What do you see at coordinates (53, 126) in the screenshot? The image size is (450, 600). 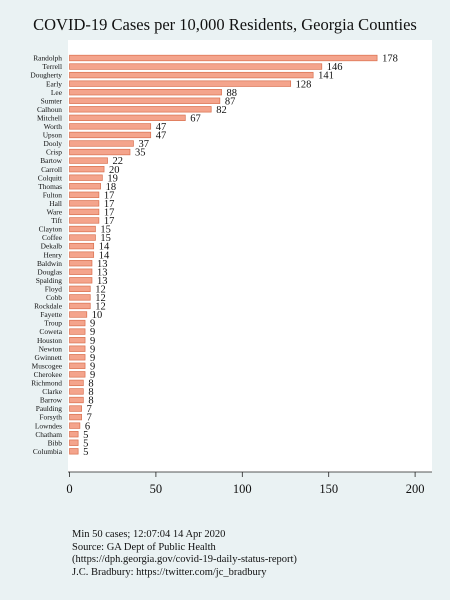 I see `category-label: Worth` at bounding box center [53, 126].